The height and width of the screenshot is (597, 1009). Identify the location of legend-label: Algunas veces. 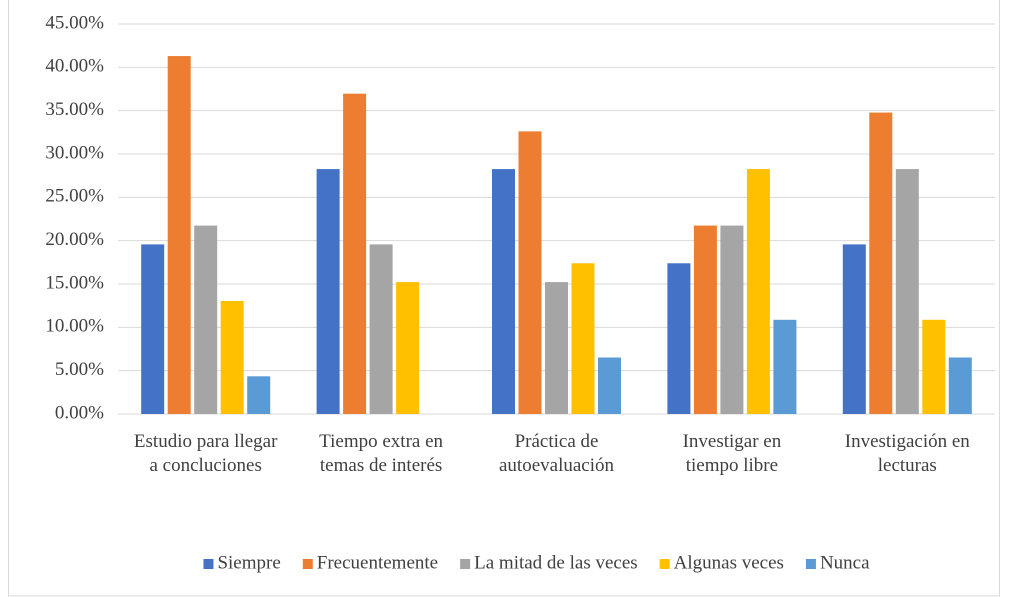
(729, 562).